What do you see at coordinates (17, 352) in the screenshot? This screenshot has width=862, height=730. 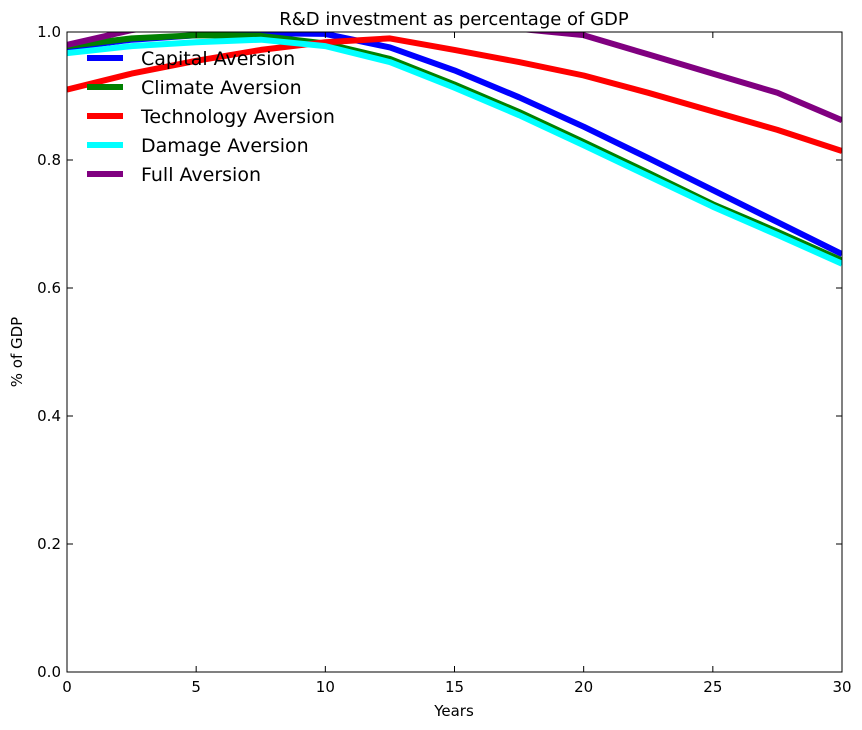 I see `y-axis-label: % of GDP` at bounding box center [17, 352].